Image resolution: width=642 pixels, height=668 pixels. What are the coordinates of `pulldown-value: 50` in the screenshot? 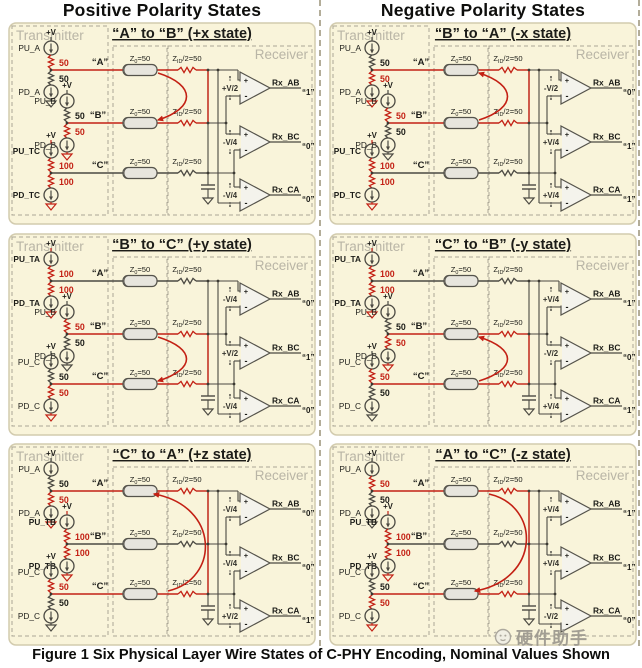 It's located at (401, 343).